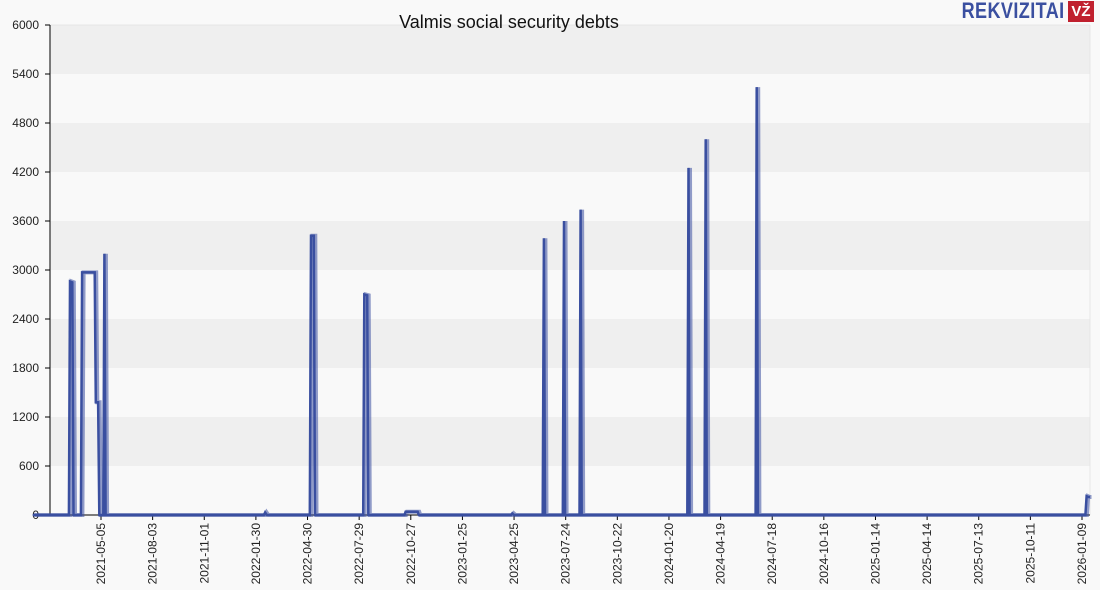  Describe the element at coordinates (25, 368) in the screenshot. I see `y-tick-label: 1800` at that location.